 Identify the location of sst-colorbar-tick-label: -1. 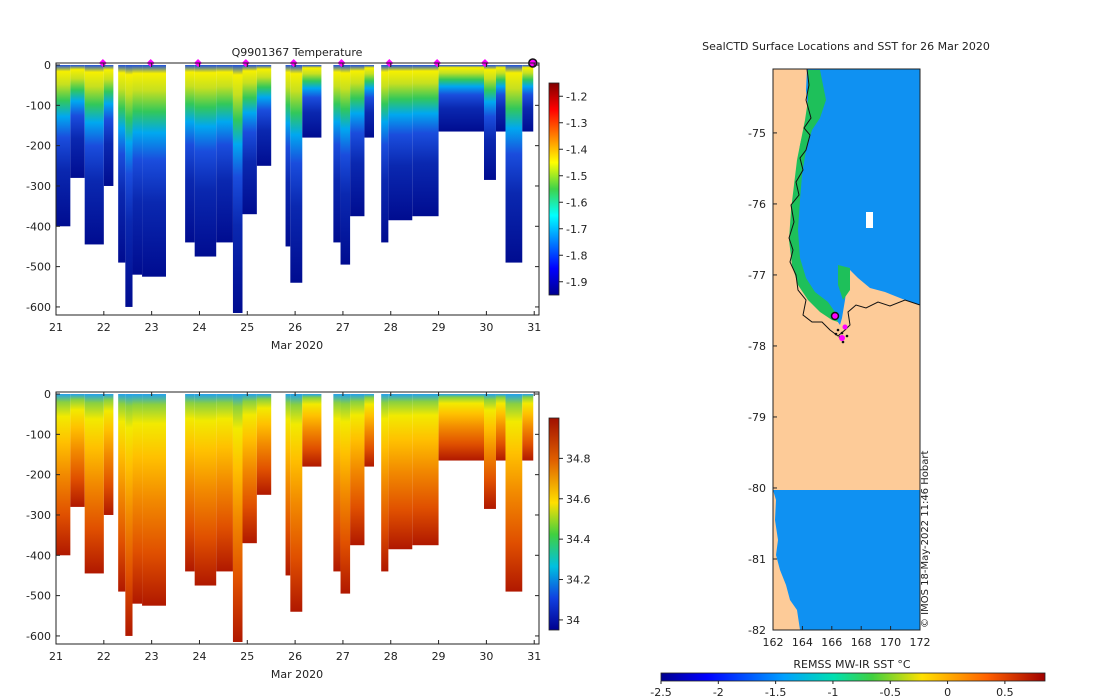
(832, 692).